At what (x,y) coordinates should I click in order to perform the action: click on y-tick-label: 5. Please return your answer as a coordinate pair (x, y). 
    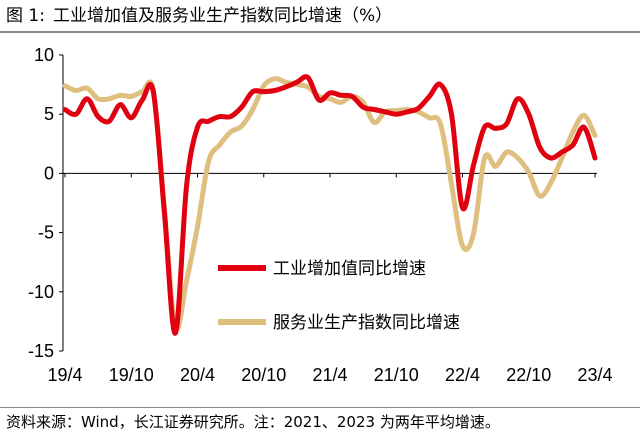
    Looking at the image, I should click on (49, 114).